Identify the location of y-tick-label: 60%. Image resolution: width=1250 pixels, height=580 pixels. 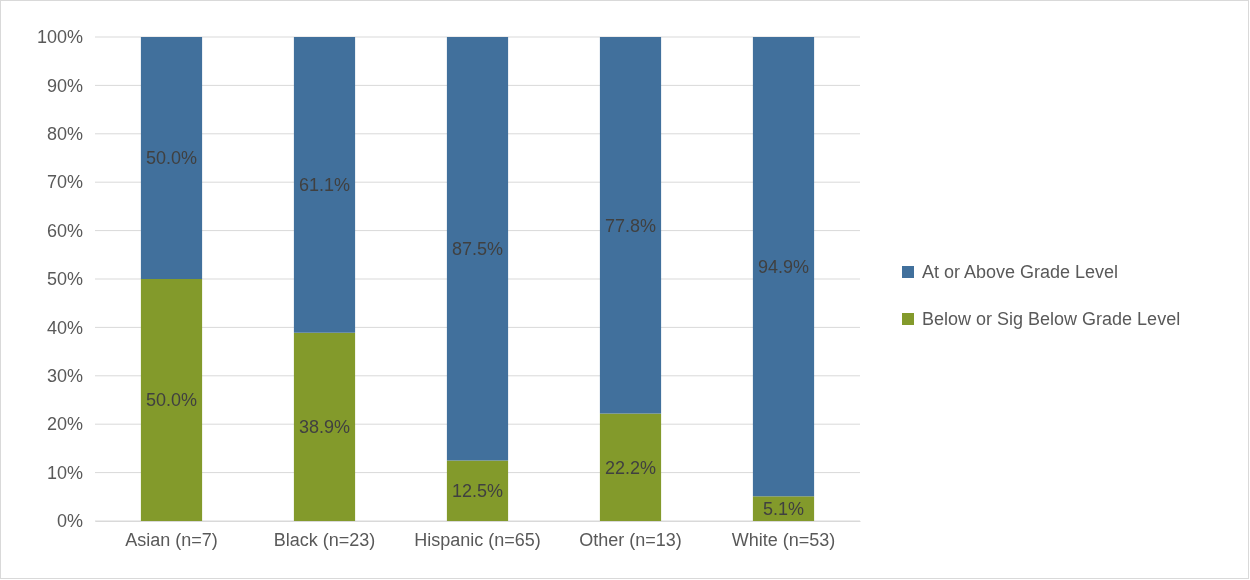
(64, 230).